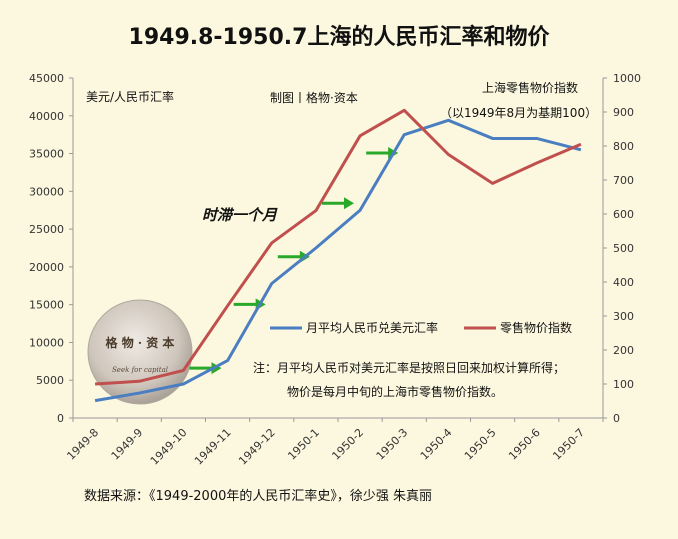 Image resolution: width=678 pixels, height=539 pixels. What do you see at coordinates (616, 418) in the screenshot?
I see `right-tick-label: 0` at bounding box center [616, 418].